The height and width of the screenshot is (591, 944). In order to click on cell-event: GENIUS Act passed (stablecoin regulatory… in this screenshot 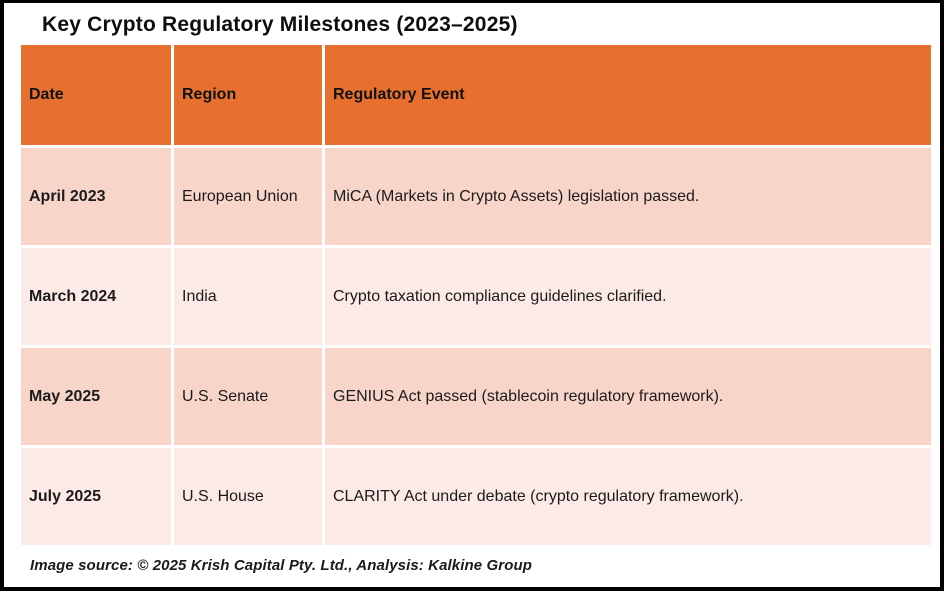, I will do `click(628, 396)`.